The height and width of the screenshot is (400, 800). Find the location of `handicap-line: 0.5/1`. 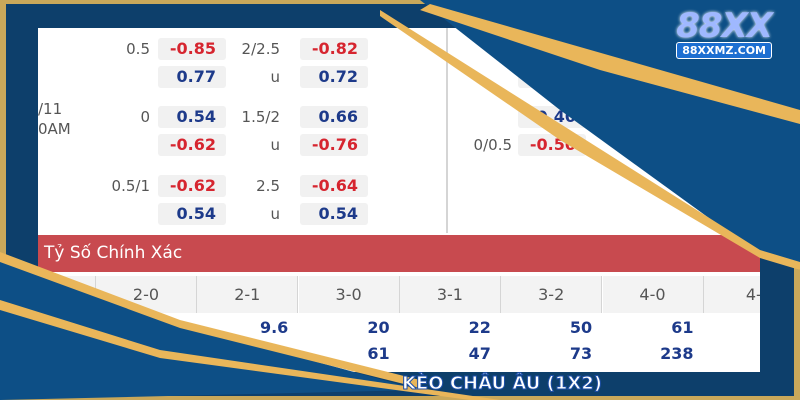

handicap-line: 0.5/1 is located at coordinates (130, 186).